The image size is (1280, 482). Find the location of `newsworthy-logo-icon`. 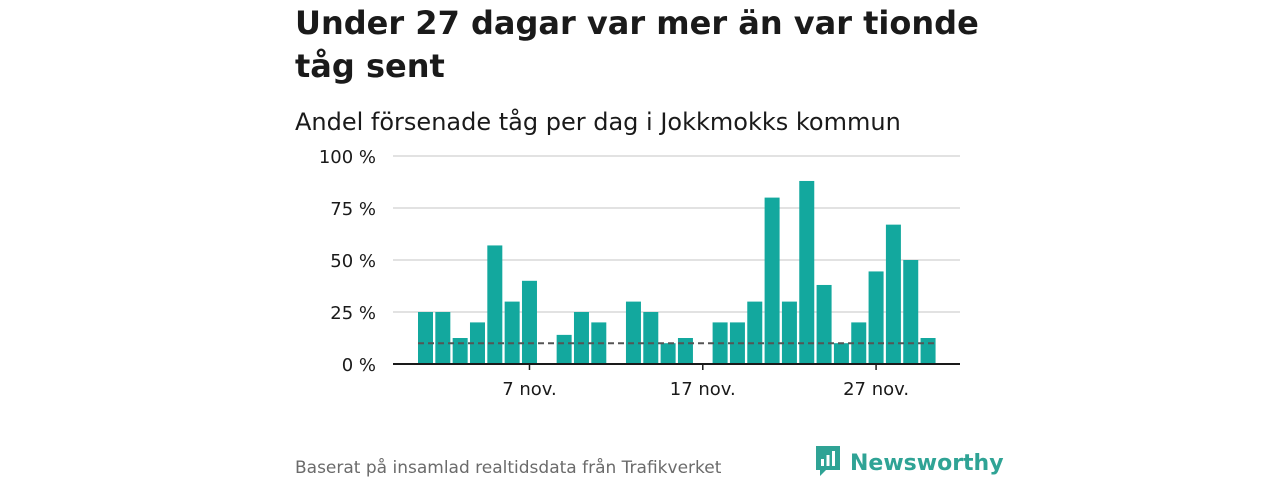

newsworthy-logo-icon is located at coordinates (828, 463).